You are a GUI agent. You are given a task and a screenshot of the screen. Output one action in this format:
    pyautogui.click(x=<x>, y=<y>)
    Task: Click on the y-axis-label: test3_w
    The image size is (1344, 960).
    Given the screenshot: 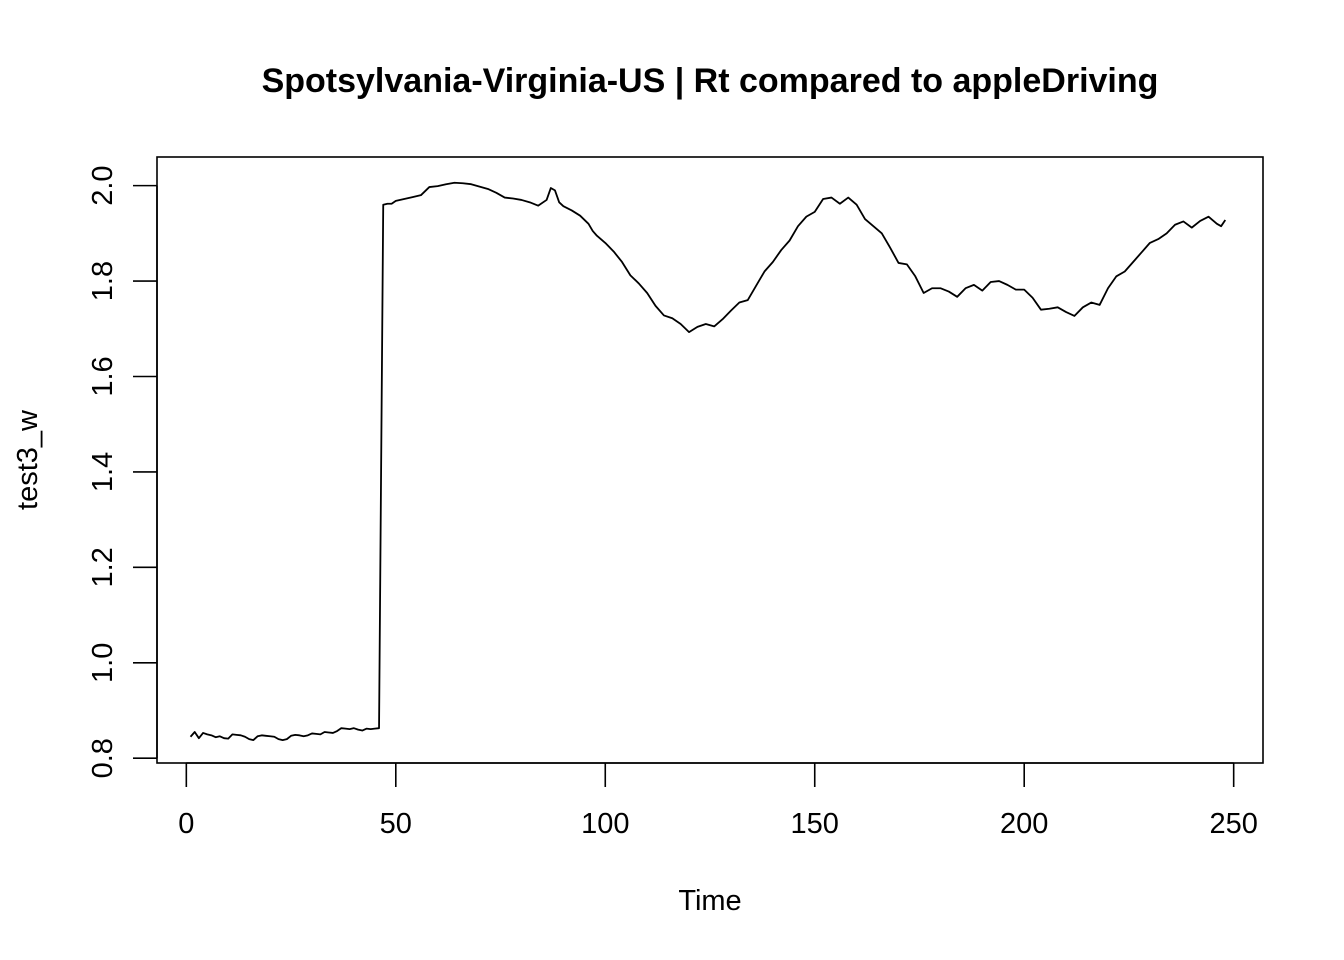 What is the action you would take?
    pyautogui.click(x=28, y=459)
    